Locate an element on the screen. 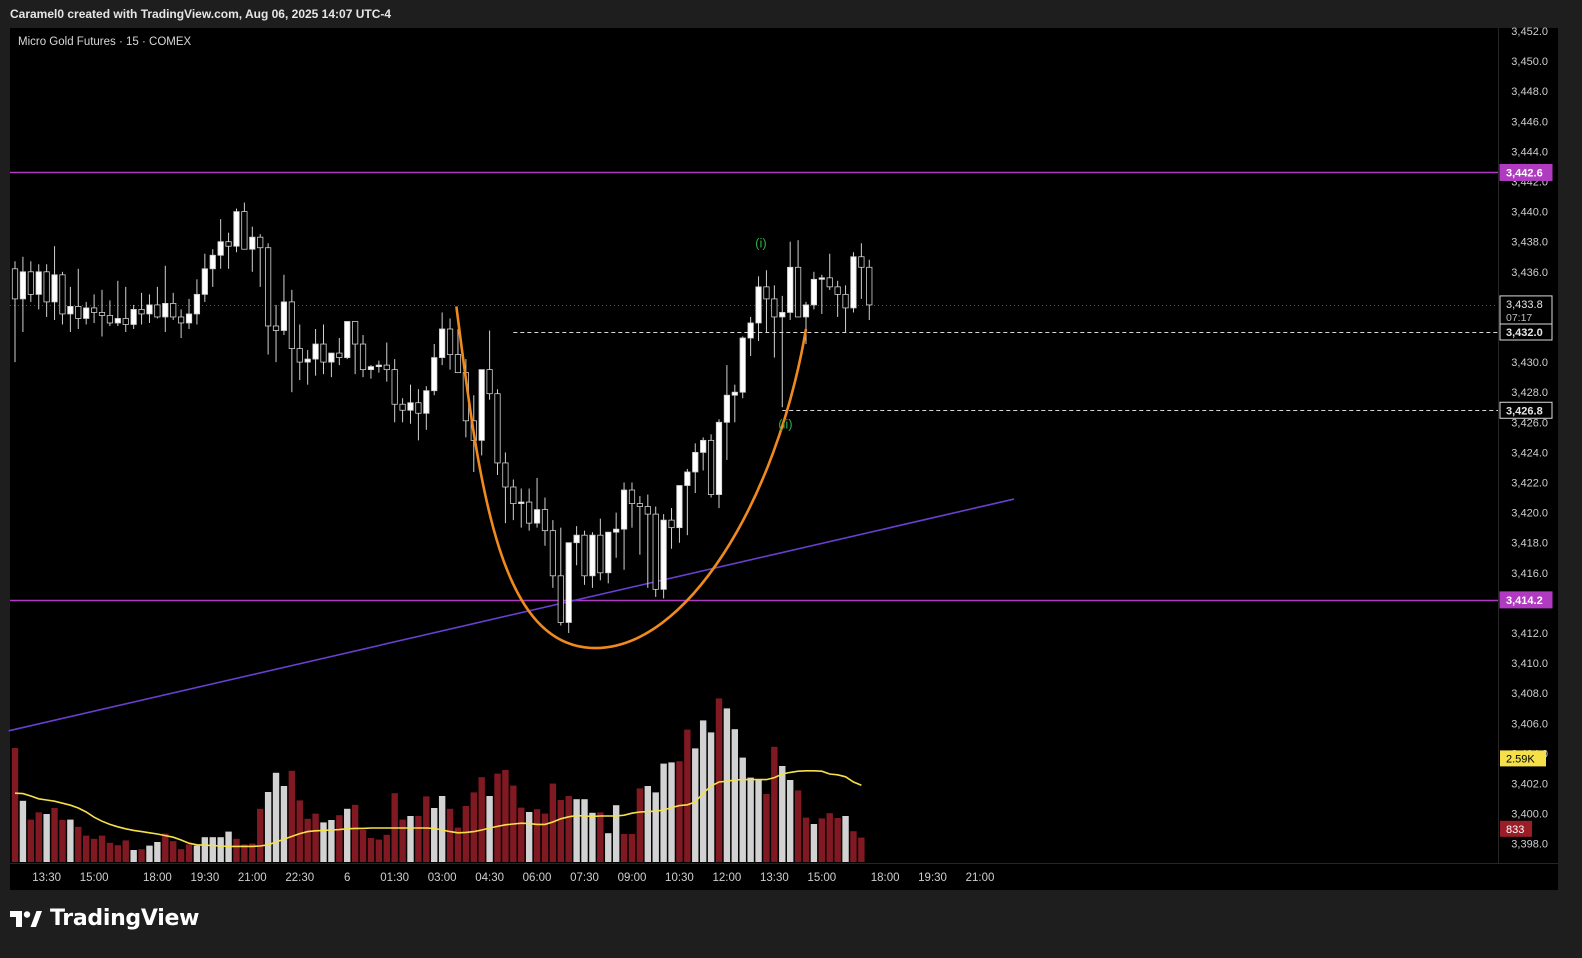  price-badge-resistance: 3,442.6 is located at coordinates (1526, 172).